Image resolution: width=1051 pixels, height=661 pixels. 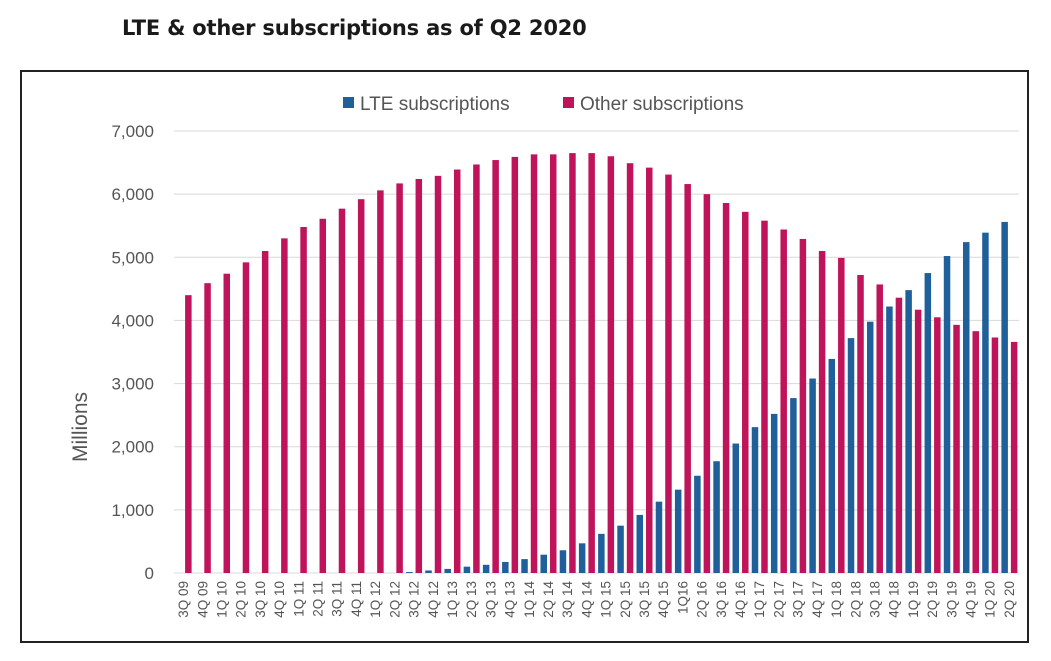 I want to click on y-tick-label: 3,000, so click(x=132, y=384).